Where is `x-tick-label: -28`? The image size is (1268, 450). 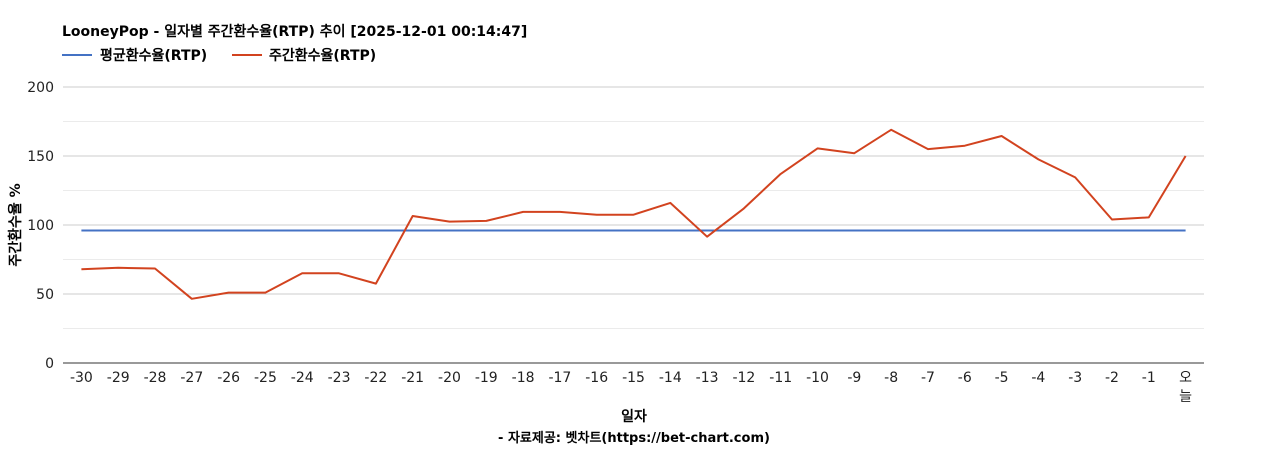 x-tick-label: -28 is located at coordinates (155, 378).